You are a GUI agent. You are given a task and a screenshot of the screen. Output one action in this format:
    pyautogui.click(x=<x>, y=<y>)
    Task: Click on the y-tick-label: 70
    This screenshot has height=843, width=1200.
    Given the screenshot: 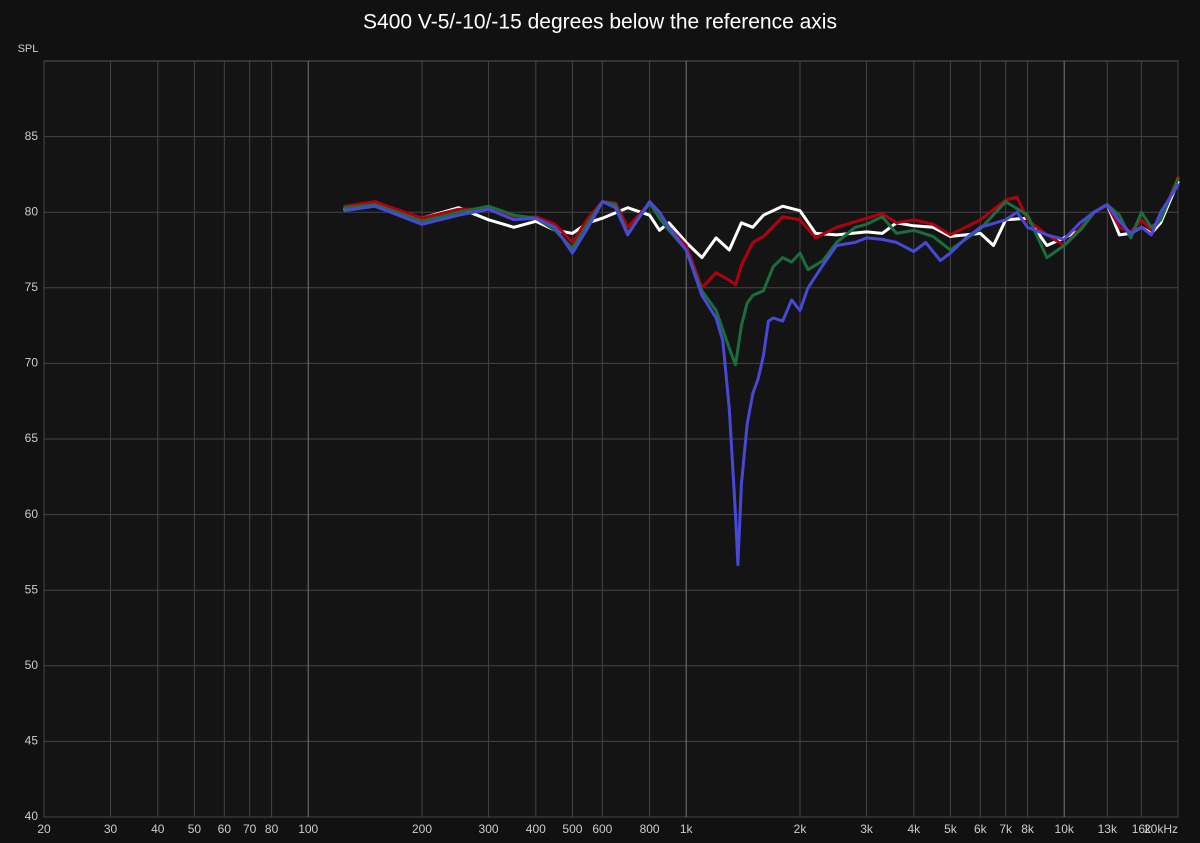 What is the action you would take?
    pyautogui.click(x=32, y=363)
    